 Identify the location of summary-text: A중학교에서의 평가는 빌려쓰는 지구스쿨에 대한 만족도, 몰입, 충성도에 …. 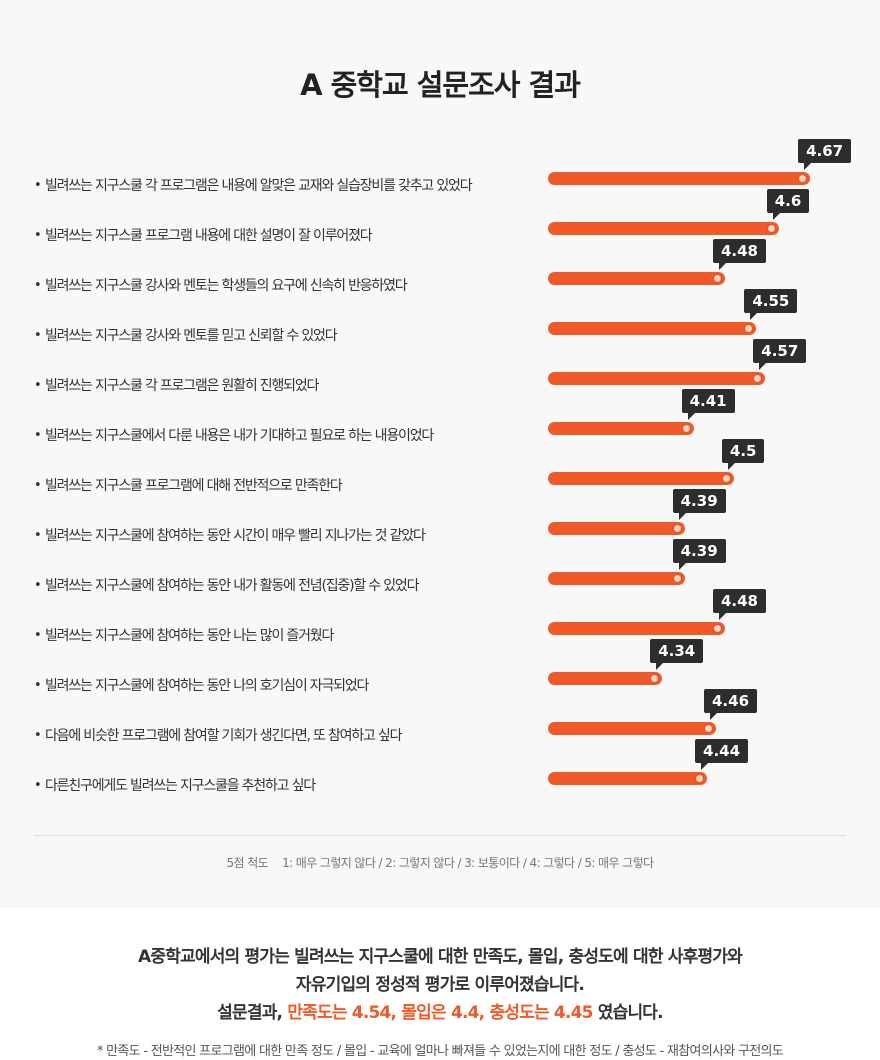
(440, 985).